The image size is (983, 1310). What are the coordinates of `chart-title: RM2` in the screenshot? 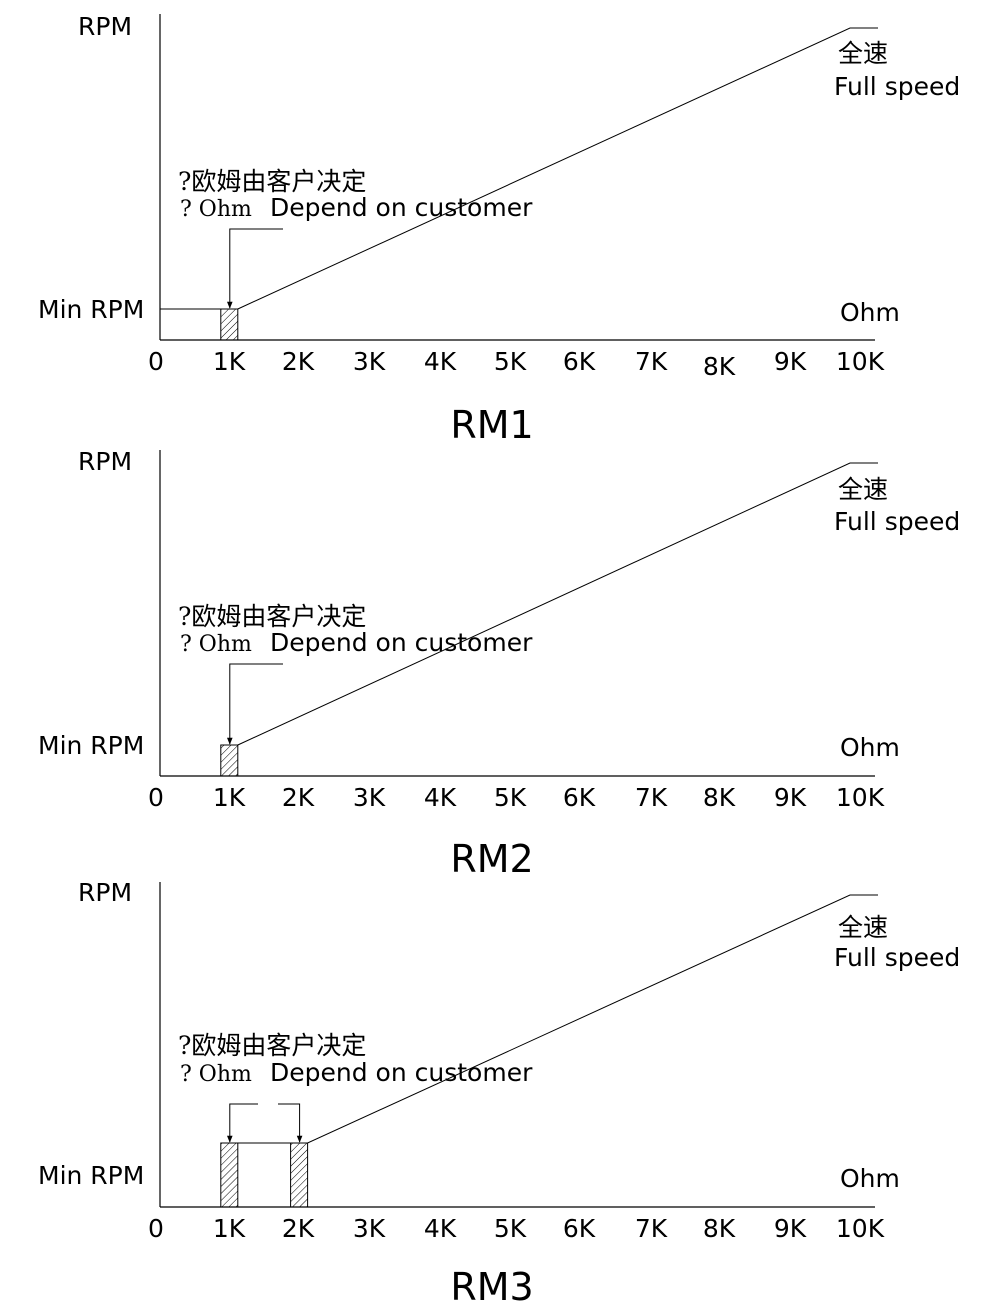 It's located at (491, 859).